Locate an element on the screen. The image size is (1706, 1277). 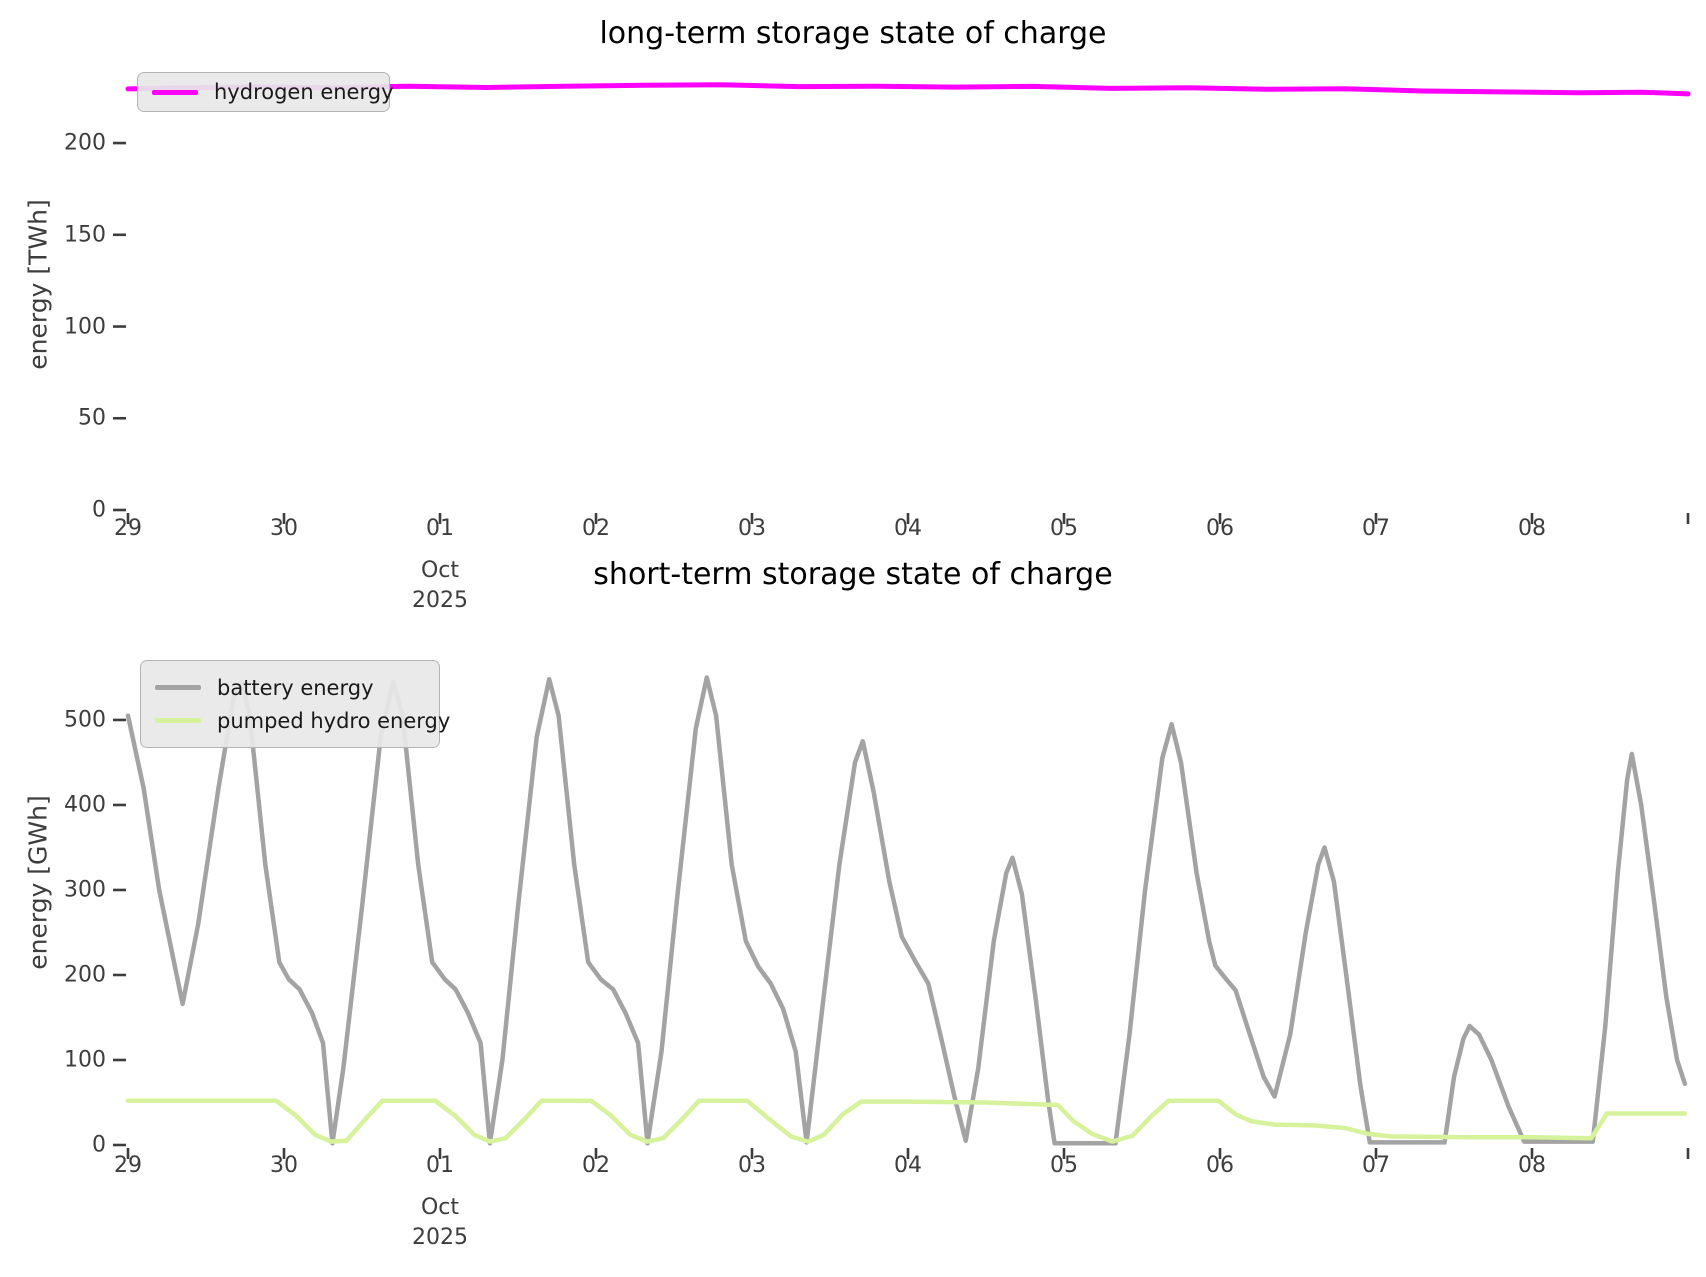
y-tick-label: 400 is located at coordinates (85, 805).